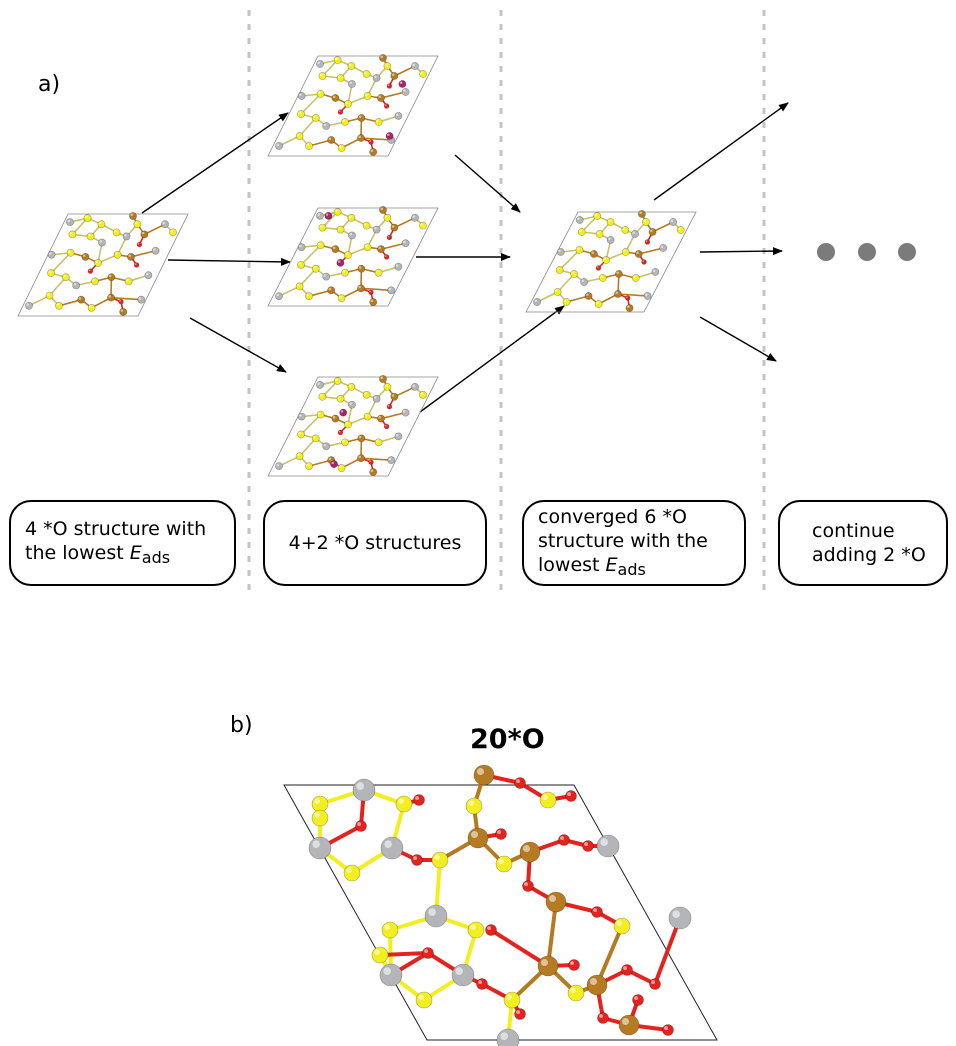  What do you see at coordinates (853, 531) in the screenshot?
I see `caption-line: continue` at bounding box center [853, 531].